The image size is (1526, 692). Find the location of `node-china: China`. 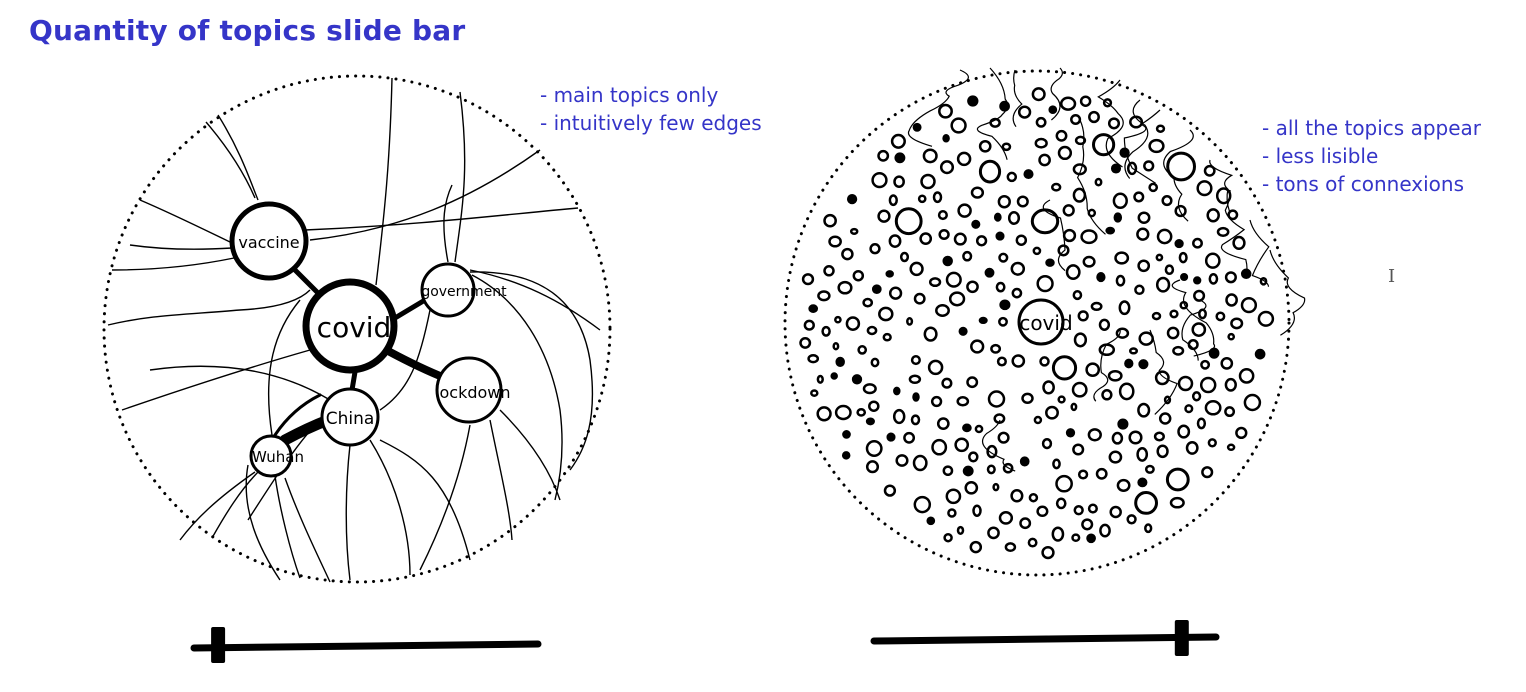

node-china: China is located at coordinates (350, 417).